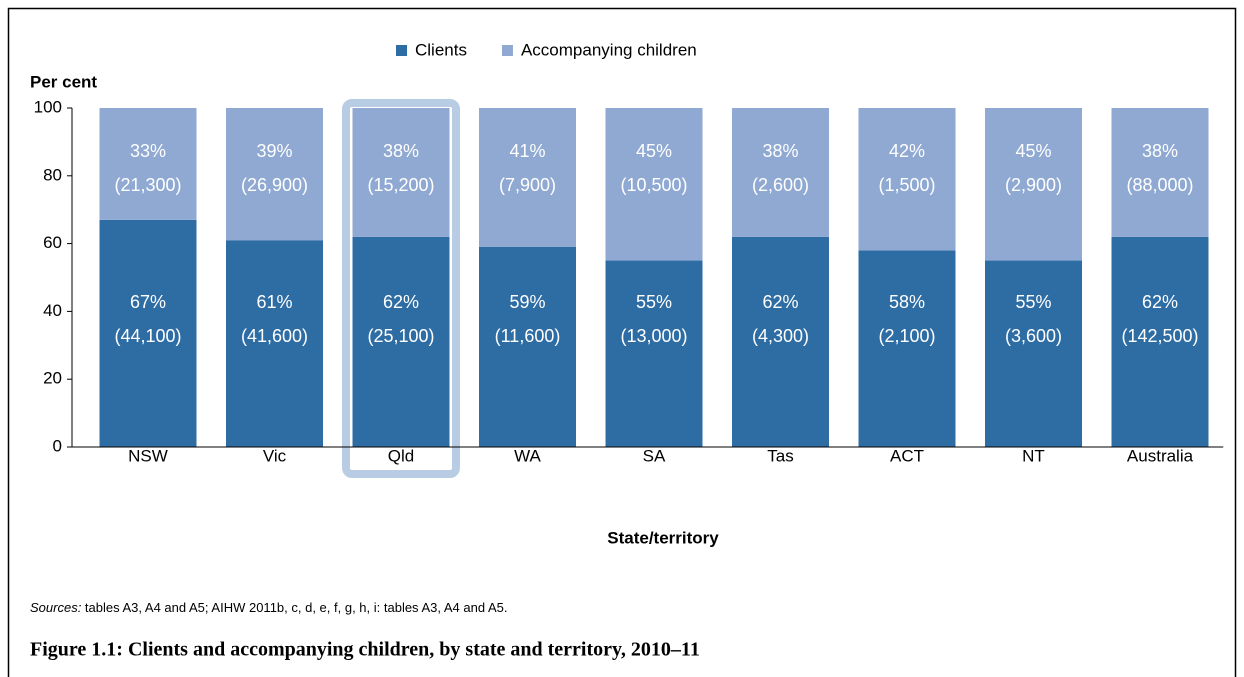  Describe the element at coordinates (274, 336) in the screenshot. I see `count-label: (41,600)` at that location.